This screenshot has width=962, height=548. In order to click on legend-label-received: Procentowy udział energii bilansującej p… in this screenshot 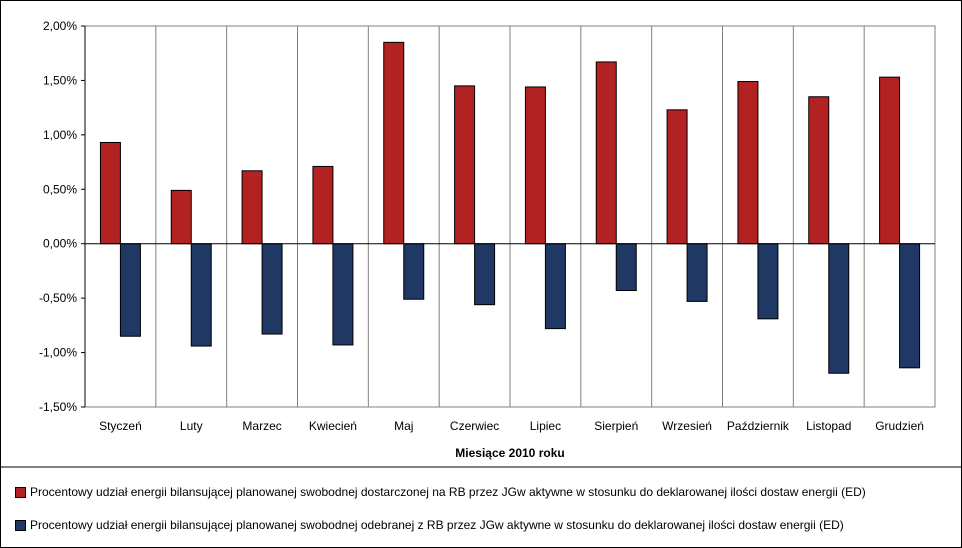, I will do `click(437, 525)`.